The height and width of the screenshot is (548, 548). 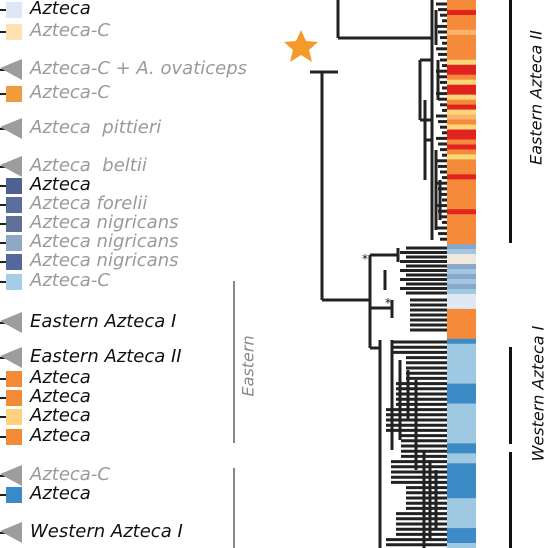 What do you see at coordinates (106, 531) in the screenshot?
I see `legend-row-label: Western Azteca I` at bounding box center [106, 531].